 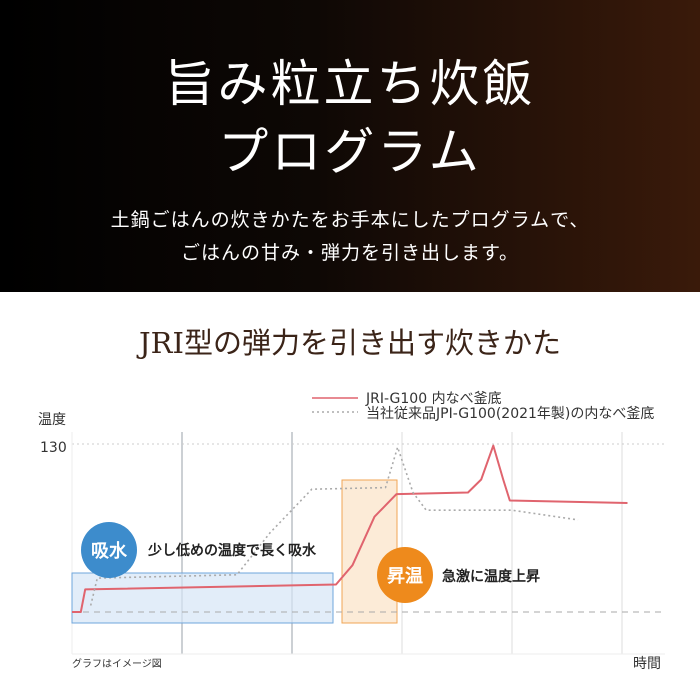 What do you see at coordinates (491, 576) in the screenshot?
I see `heat-text: 急激に温度上昇` at bounding box center [491, 576].